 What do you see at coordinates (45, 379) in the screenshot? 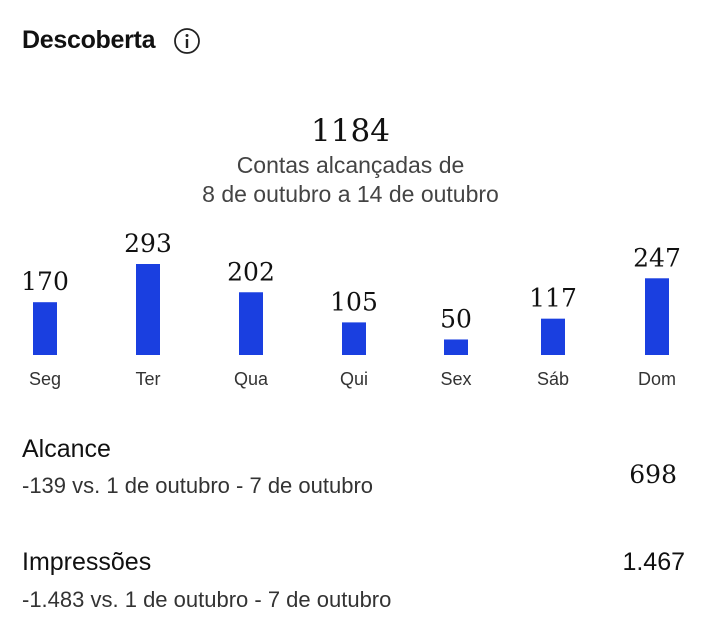
I see `day-label: Seg` at bounding box center [45, 379].